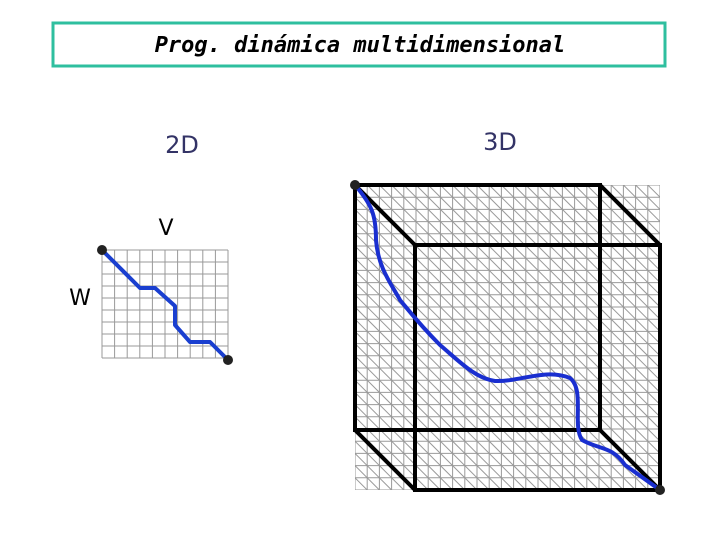  I want to click on title-box, so click(359, 44).